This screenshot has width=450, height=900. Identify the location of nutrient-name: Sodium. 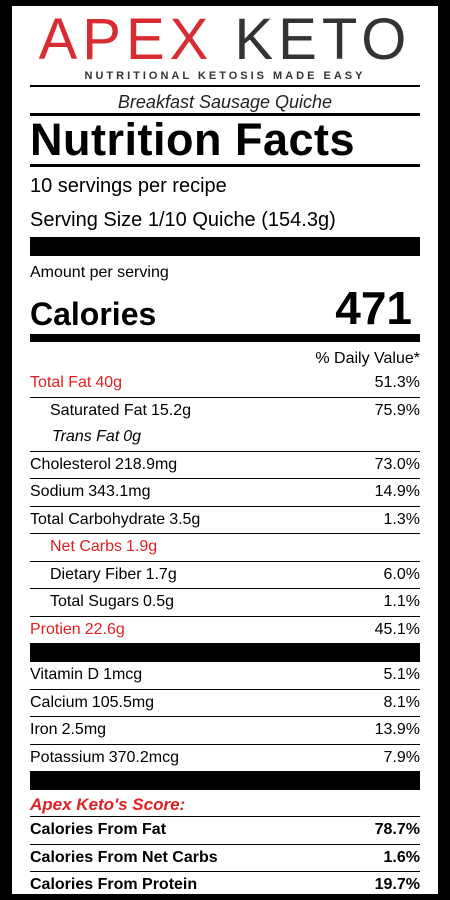
(57, 492).